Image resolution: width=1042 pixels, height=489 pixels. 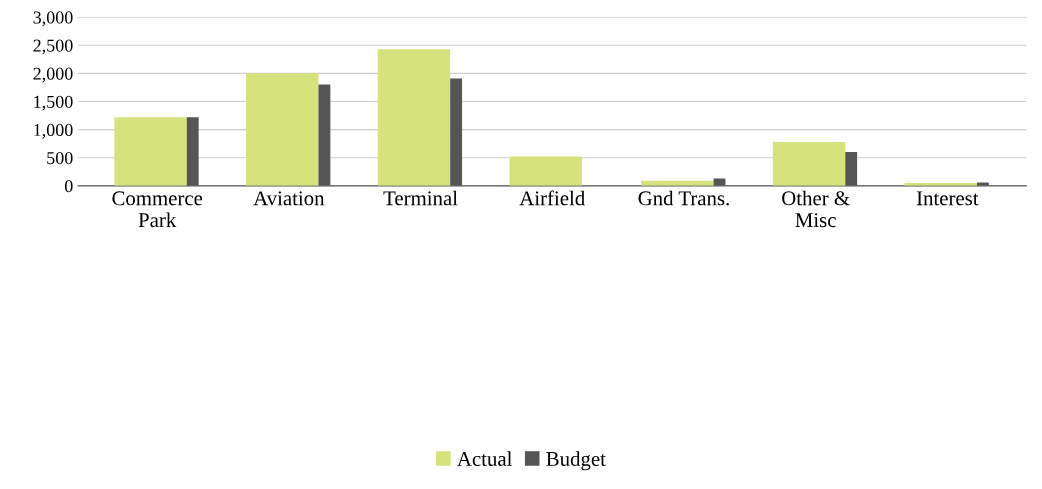 I want to click on legend-label: Actual, so click(x=485, y=458).